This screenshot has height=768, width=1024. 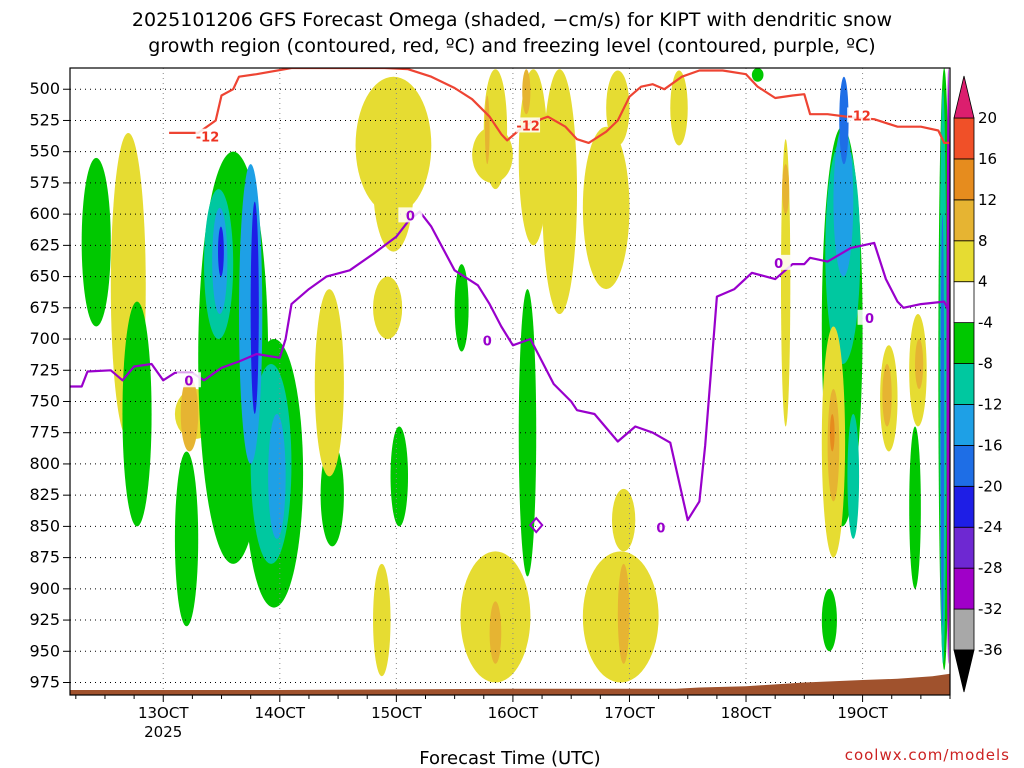 What do you see at coordinates (927, 755) in the screenshot?
I see `credit-link: coolwx.com/models` at bounding box center [927, 755].